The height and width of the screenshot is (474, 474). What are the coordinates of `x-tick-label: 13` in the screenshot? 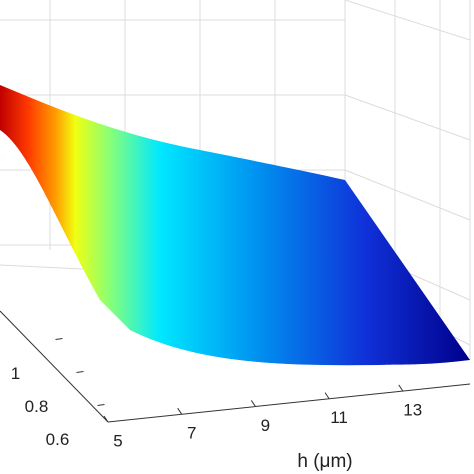 It's located at (412, 409).